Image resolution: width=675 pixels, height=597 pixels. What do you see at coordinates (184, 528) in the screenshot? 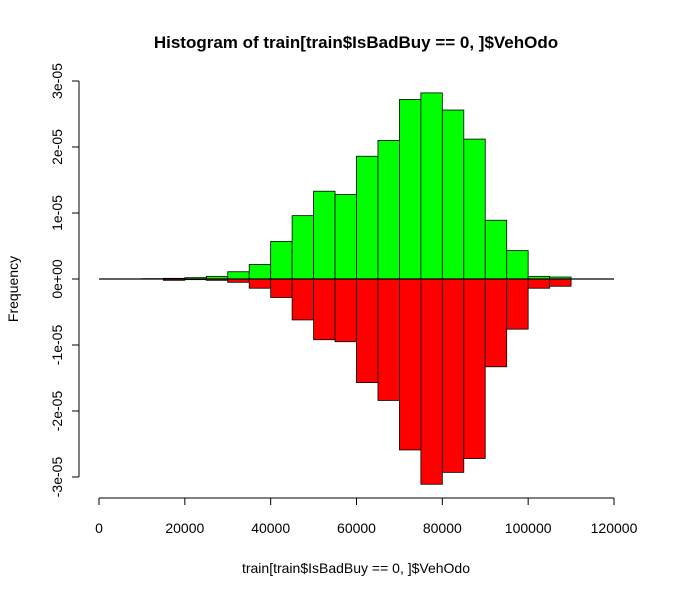
I see `x-tick-label-1: 20000` at bounding box center [184, 528].